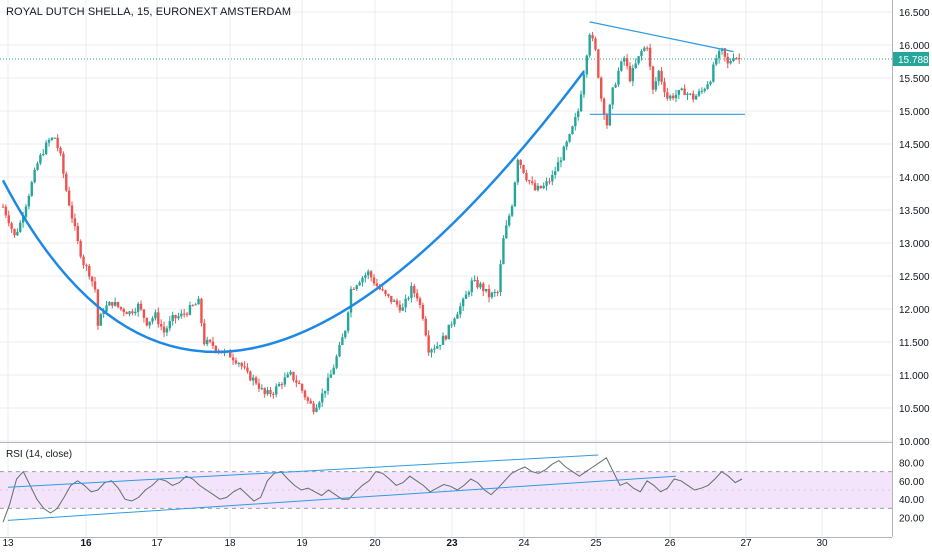 This screenshot has height=555, width=932. Describe the element at coordinates (914, 211) in the screenshot. I see `y-tick-label: 13.500` at that location.